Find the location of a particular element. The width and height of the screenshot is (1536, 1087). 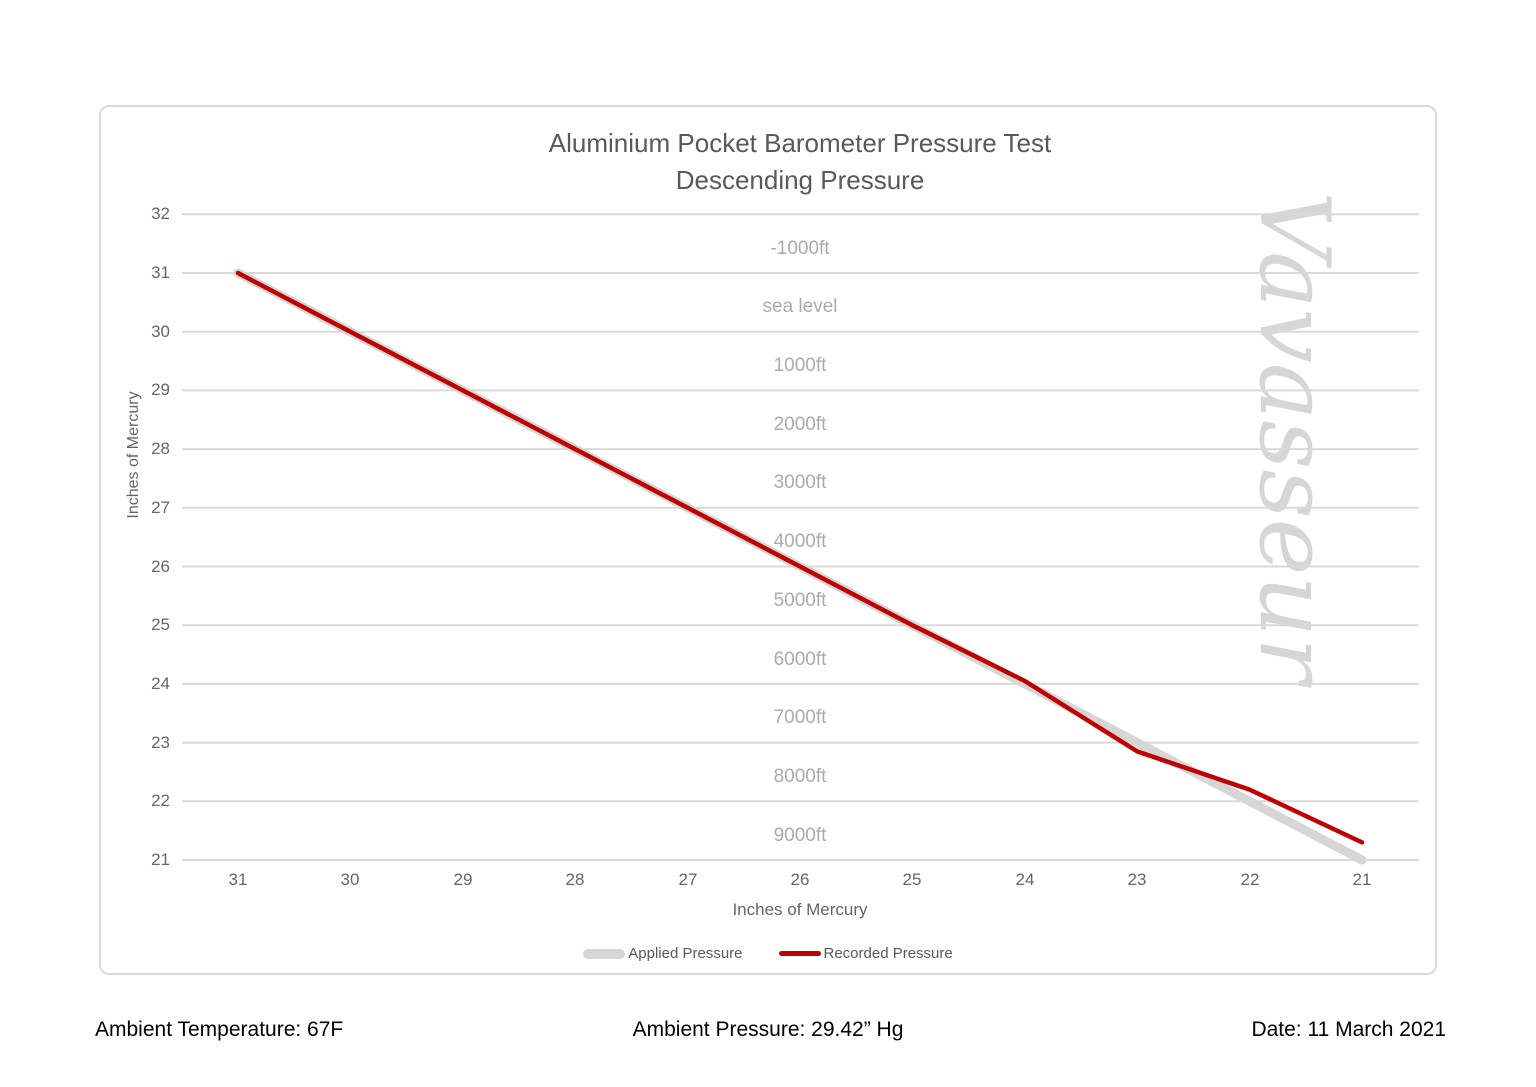

x-tick-label-26: 26 is located at coordinates (800, 879).